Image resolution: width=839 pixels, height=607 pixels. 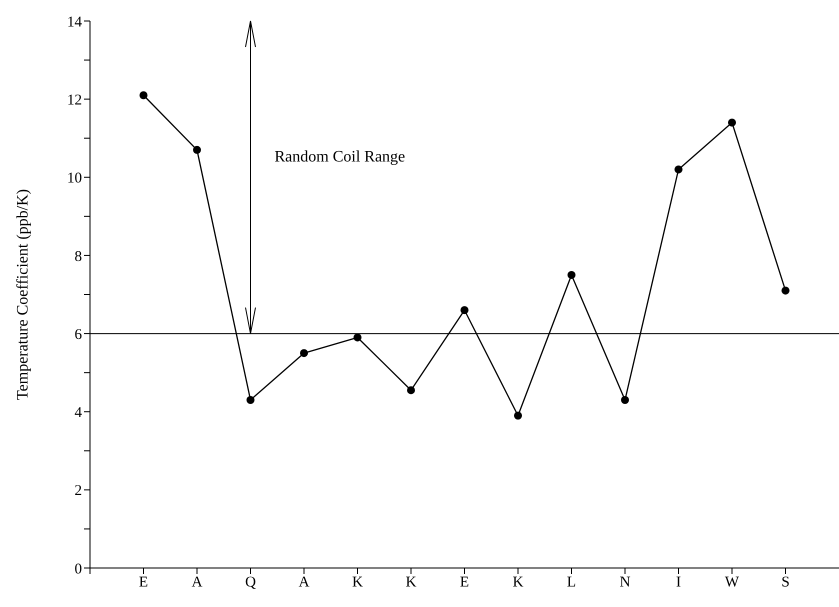 I want to click on x-tick-label: L, so click(x=571, y=582).